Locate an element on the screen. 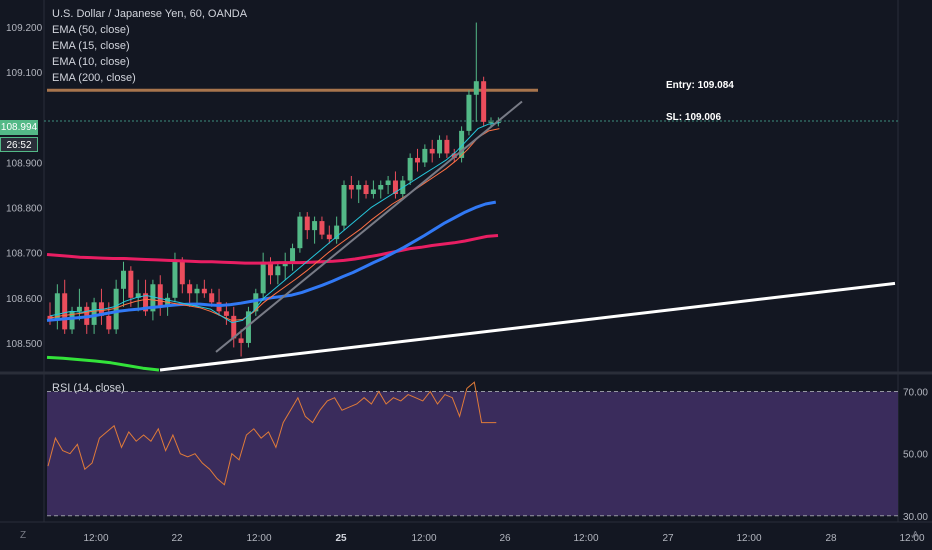  ema-green-line is located at coordinates (103, 363).